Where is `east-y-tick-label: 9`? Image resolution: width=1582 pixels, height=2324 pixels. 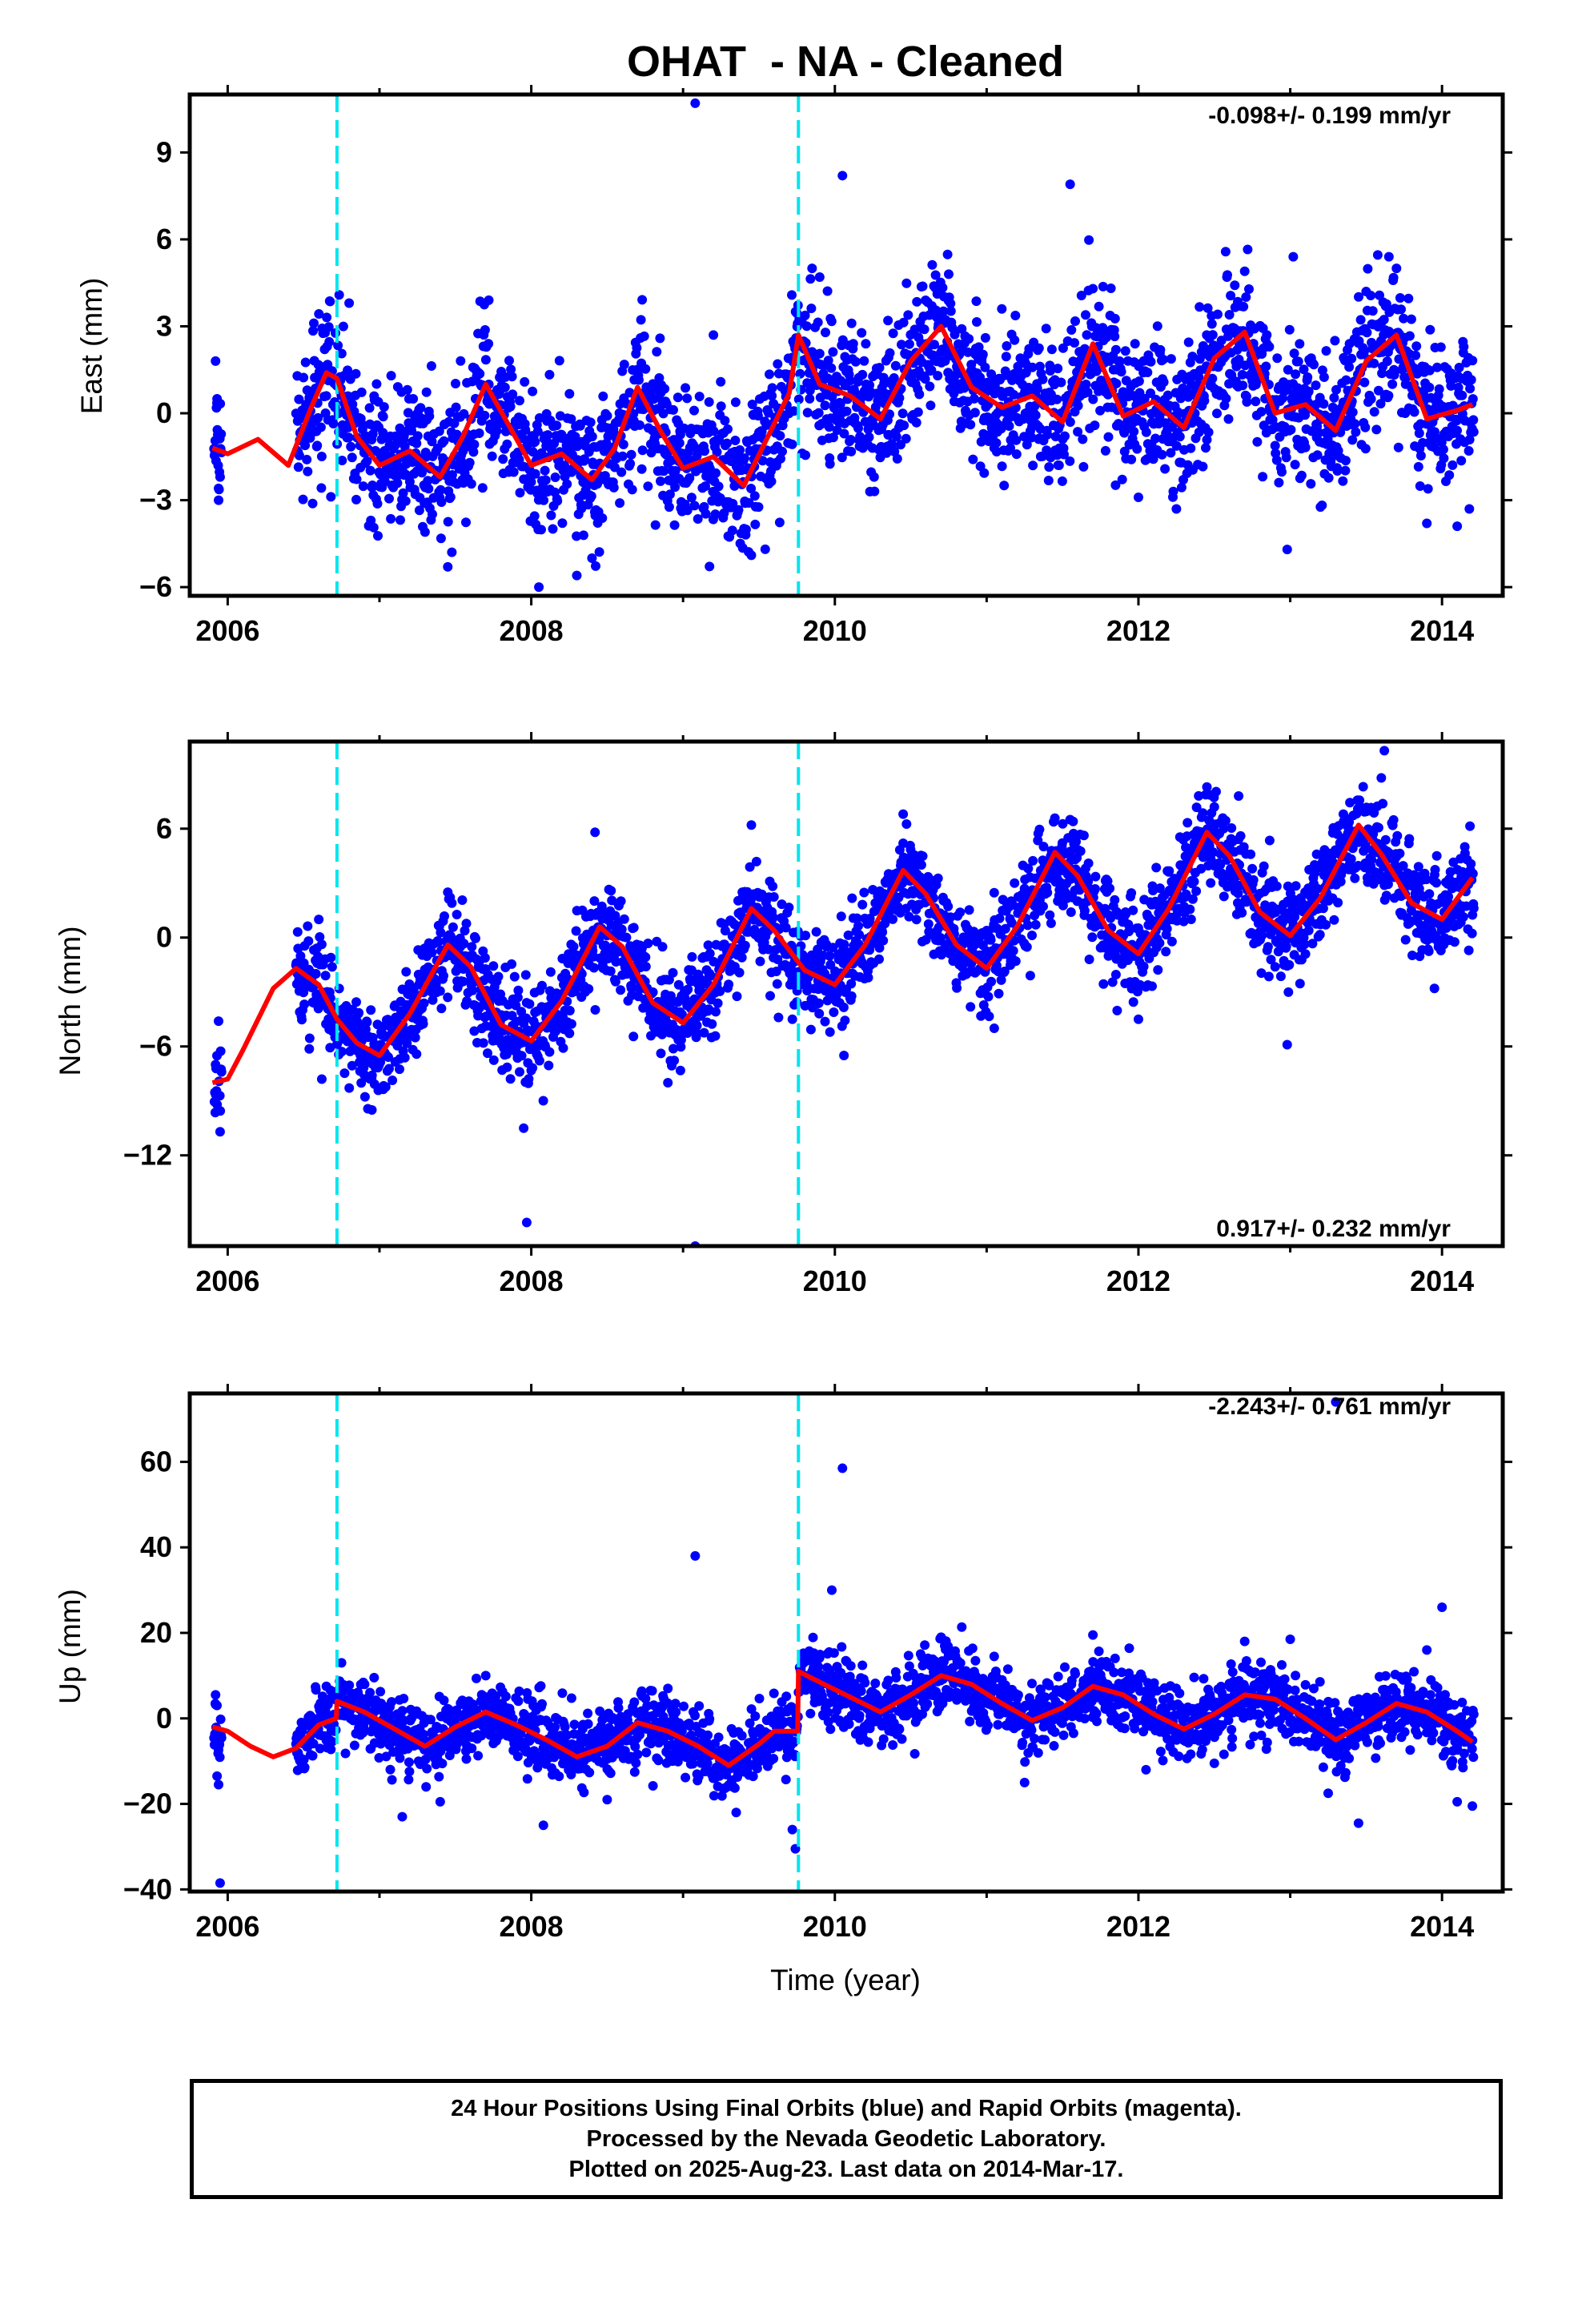 east-y-tick-label: 9 is located at coordinates (164, 151).